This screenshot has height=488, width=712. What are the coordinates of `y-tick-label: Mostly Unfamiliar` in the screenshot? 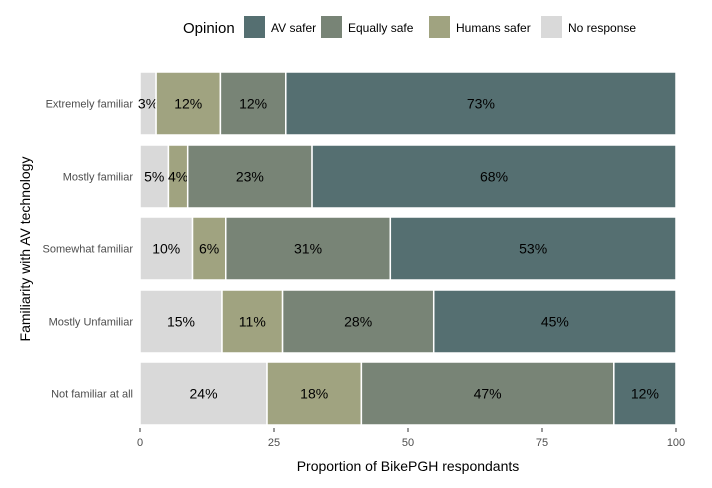 It's located at (91, 323).